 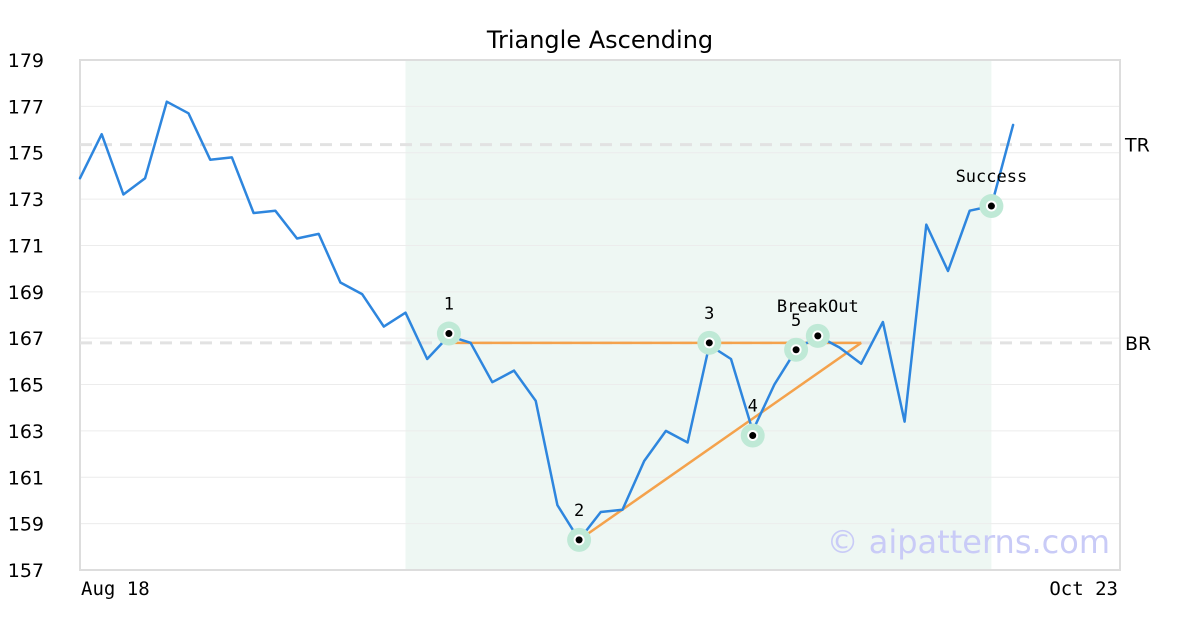 What do you see at coordinates (449, 305) in the screenshot?
I see `point-label-1: 1` at bounding box center [449, 305].